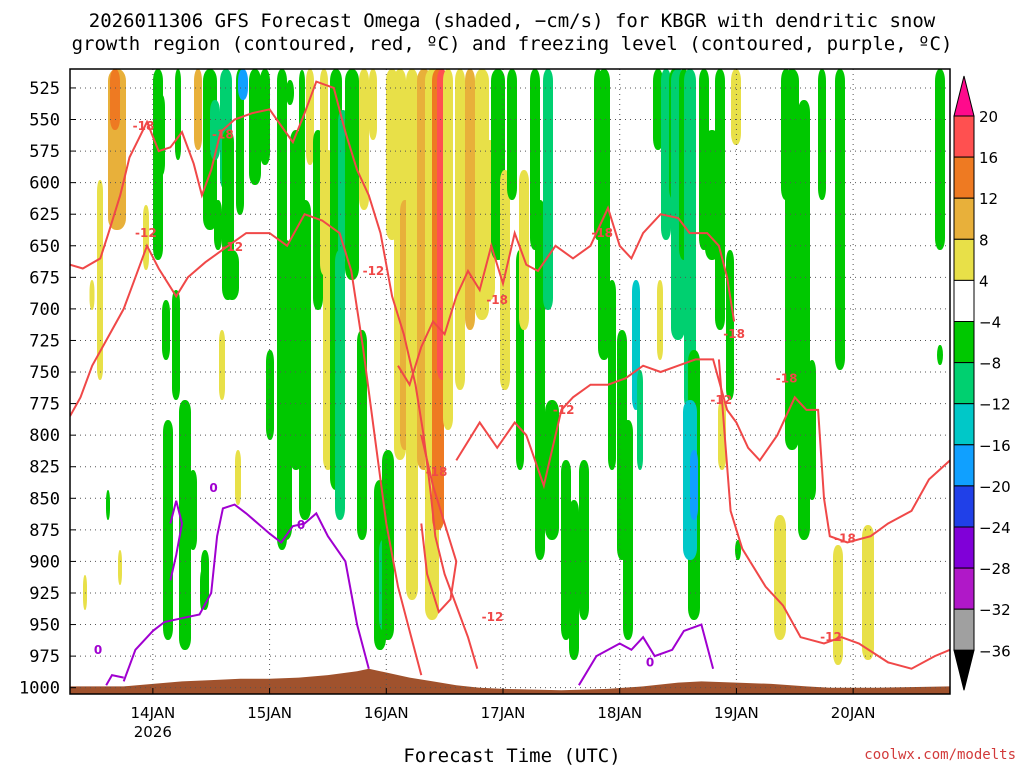  Describe the element at coordinates (44, 373) in the screenshot. I see `y-tick-label: 750` at that location.